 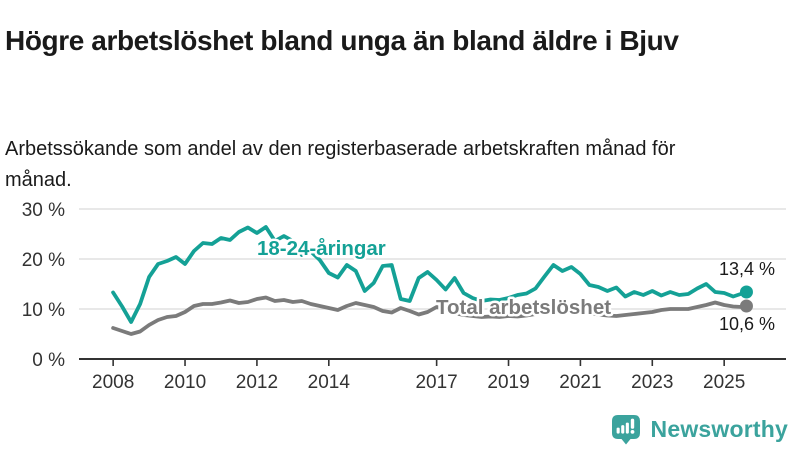 I want to click on series-label-young: 18-24-åringar, so click(x=321, y=248).